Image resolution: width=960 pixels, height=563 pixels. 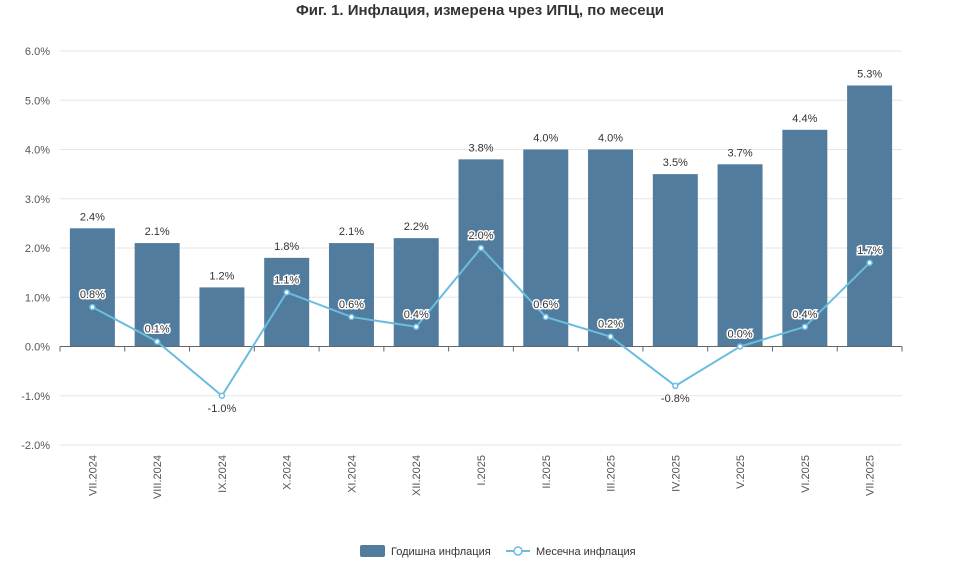 What do you see at coordinates (416, 227) in the screenshot?
I see `bar-label: 2.2%` at bounding box center [416, 227].